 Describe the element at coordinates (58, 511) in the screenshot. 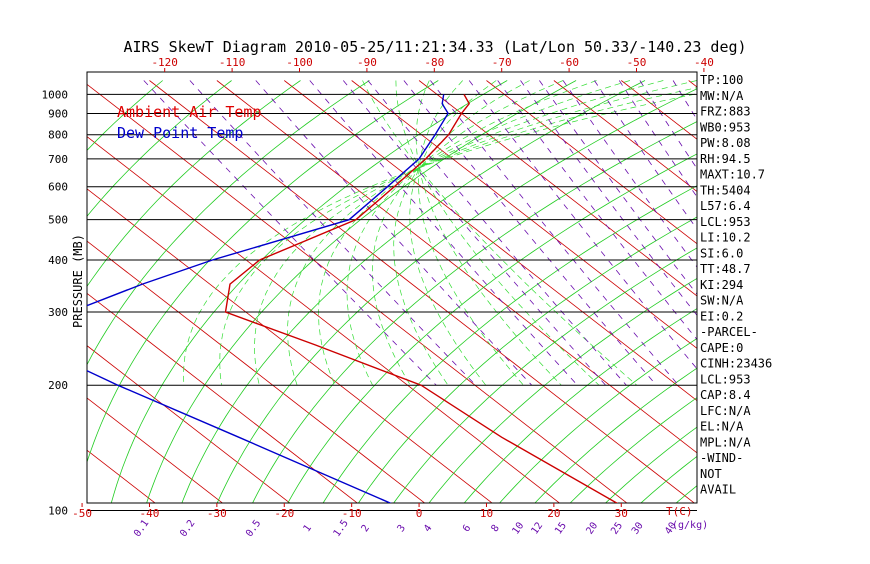

I see `pressure-tick-label: 100` at that location.